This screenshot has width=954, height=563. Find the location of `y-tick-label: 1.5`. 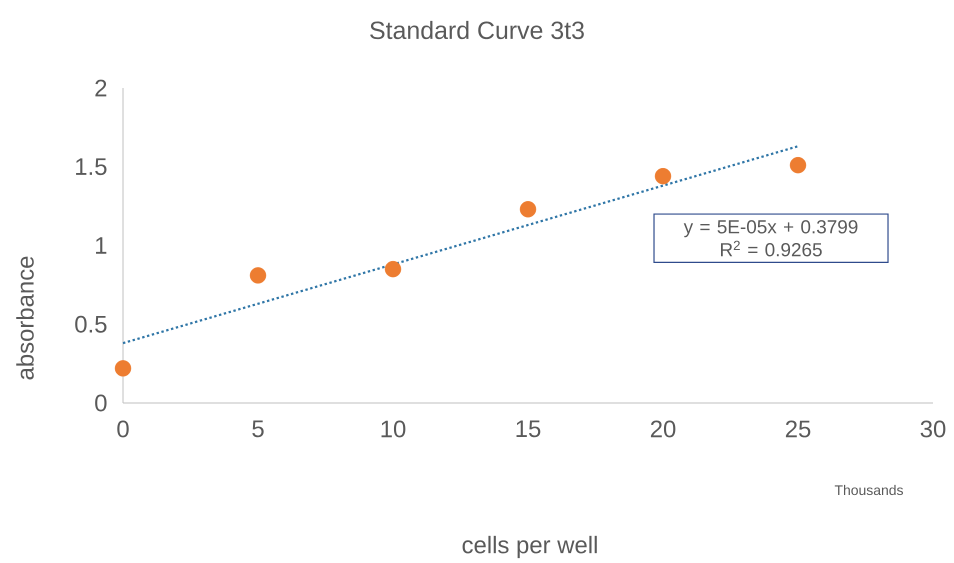

y-tick-label: 1.5 is located at coordinates (91, 167).